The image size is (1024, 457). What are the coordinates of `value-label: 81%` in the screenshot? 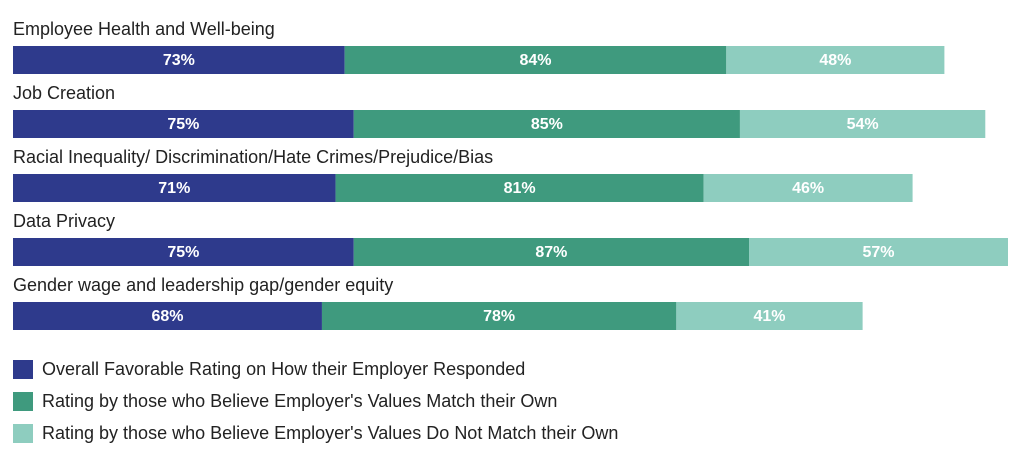 It's located at (520, 188).